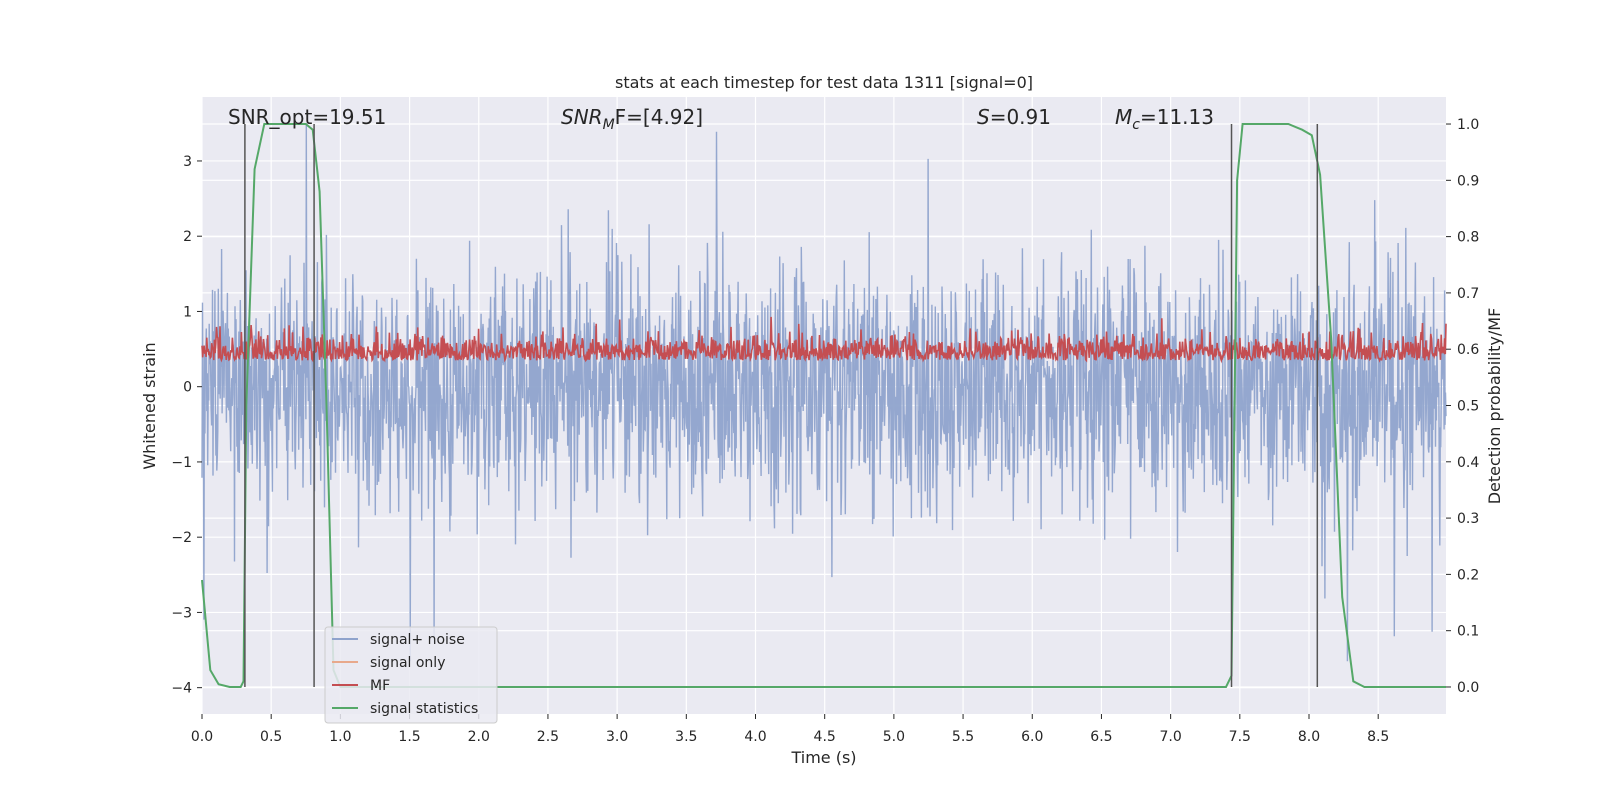  What do you see at coordinates (659, 117) in the screenshot?
I see `annotation-snr-mf-rest: F=[4.92]` at bounding box center [659, 117].